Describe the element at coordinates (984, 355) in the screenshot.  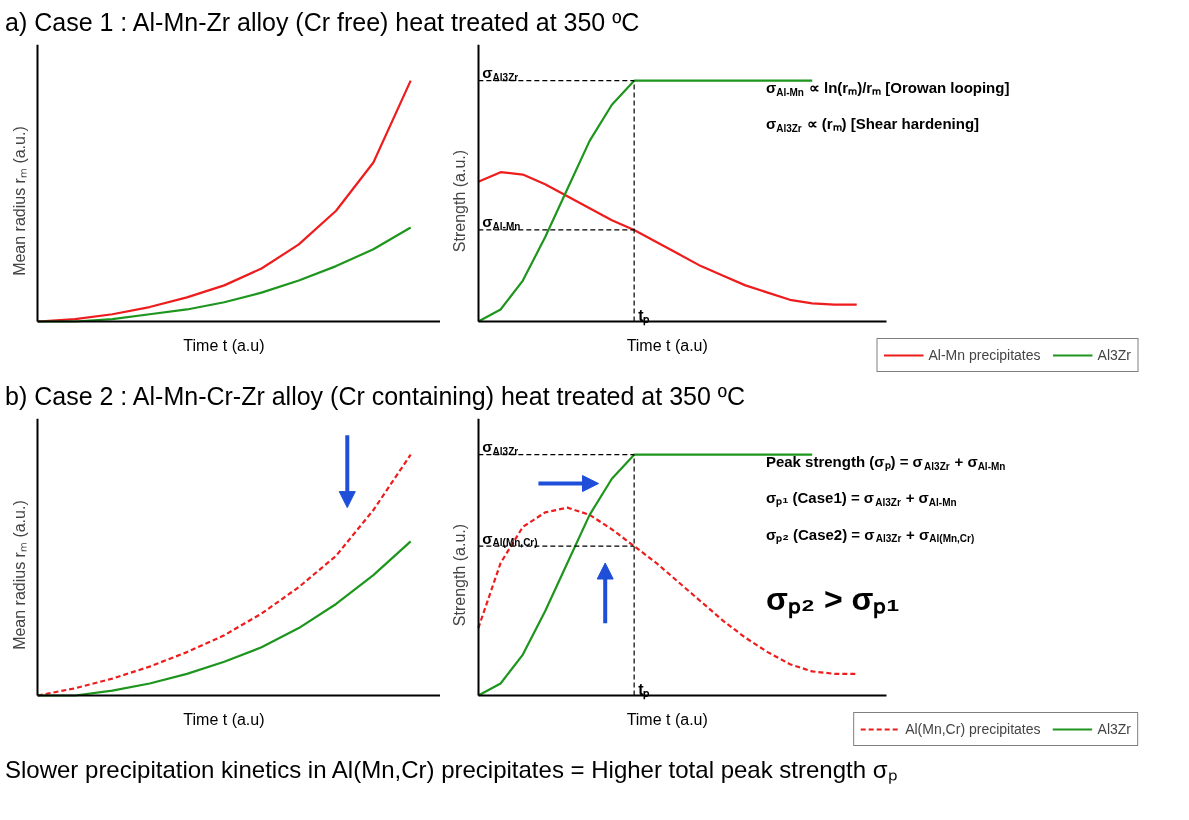
I see `legend-label: Al-Mn precipitates` at that location.